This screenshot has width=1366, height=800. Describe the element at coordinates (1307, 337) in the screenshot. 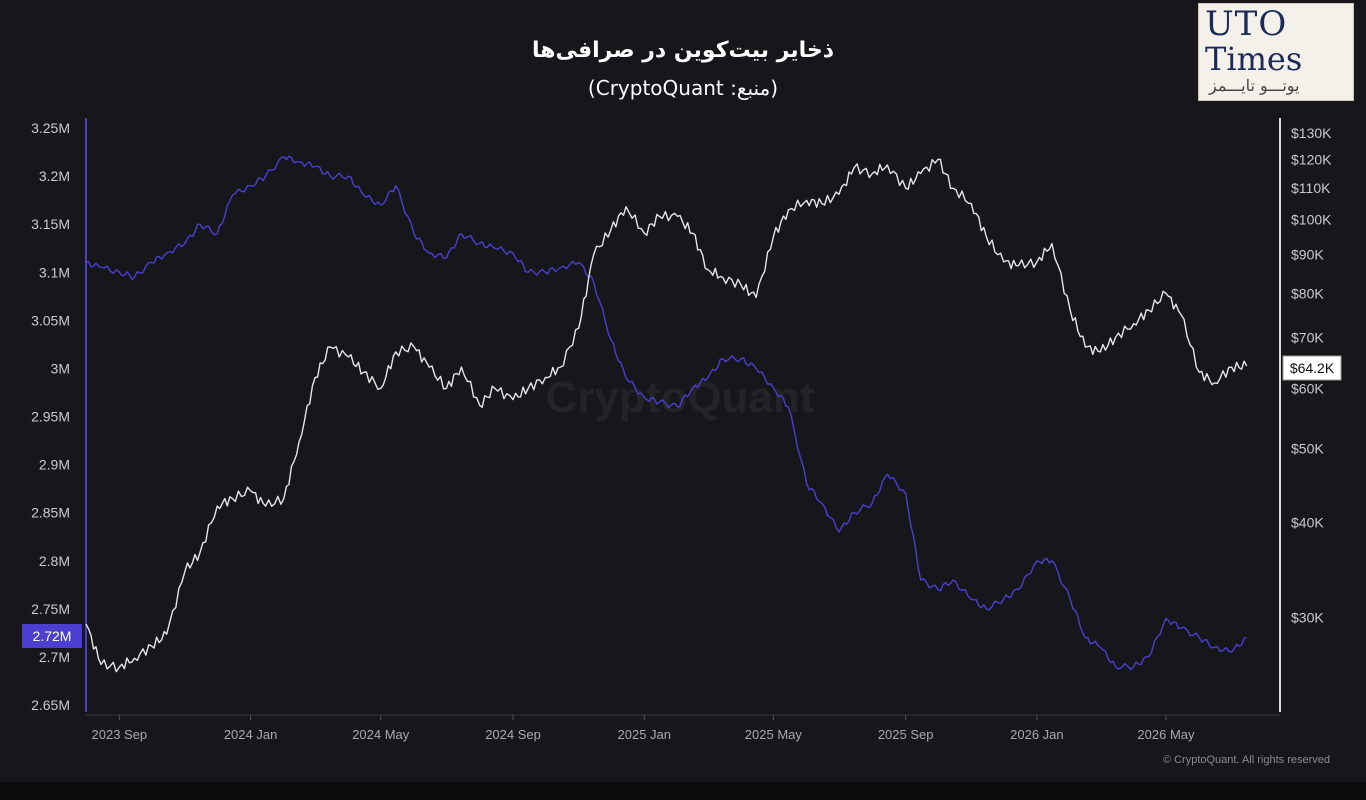

I see `right-tick-label: $70K` at that location.